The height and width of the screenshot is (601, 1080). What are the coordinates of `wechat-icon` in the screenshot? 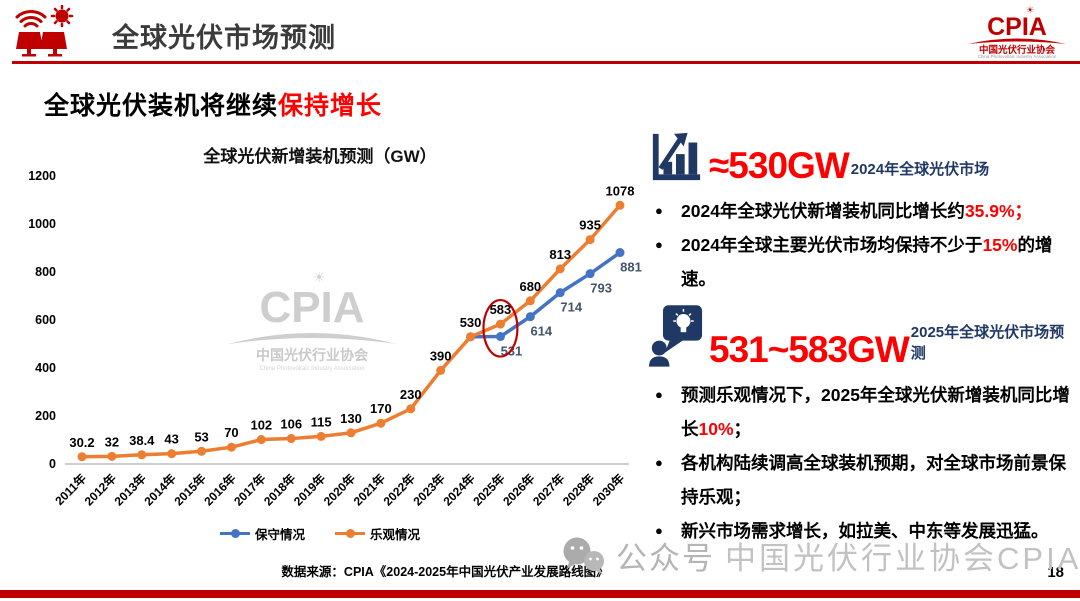 It's located at (583, 556).